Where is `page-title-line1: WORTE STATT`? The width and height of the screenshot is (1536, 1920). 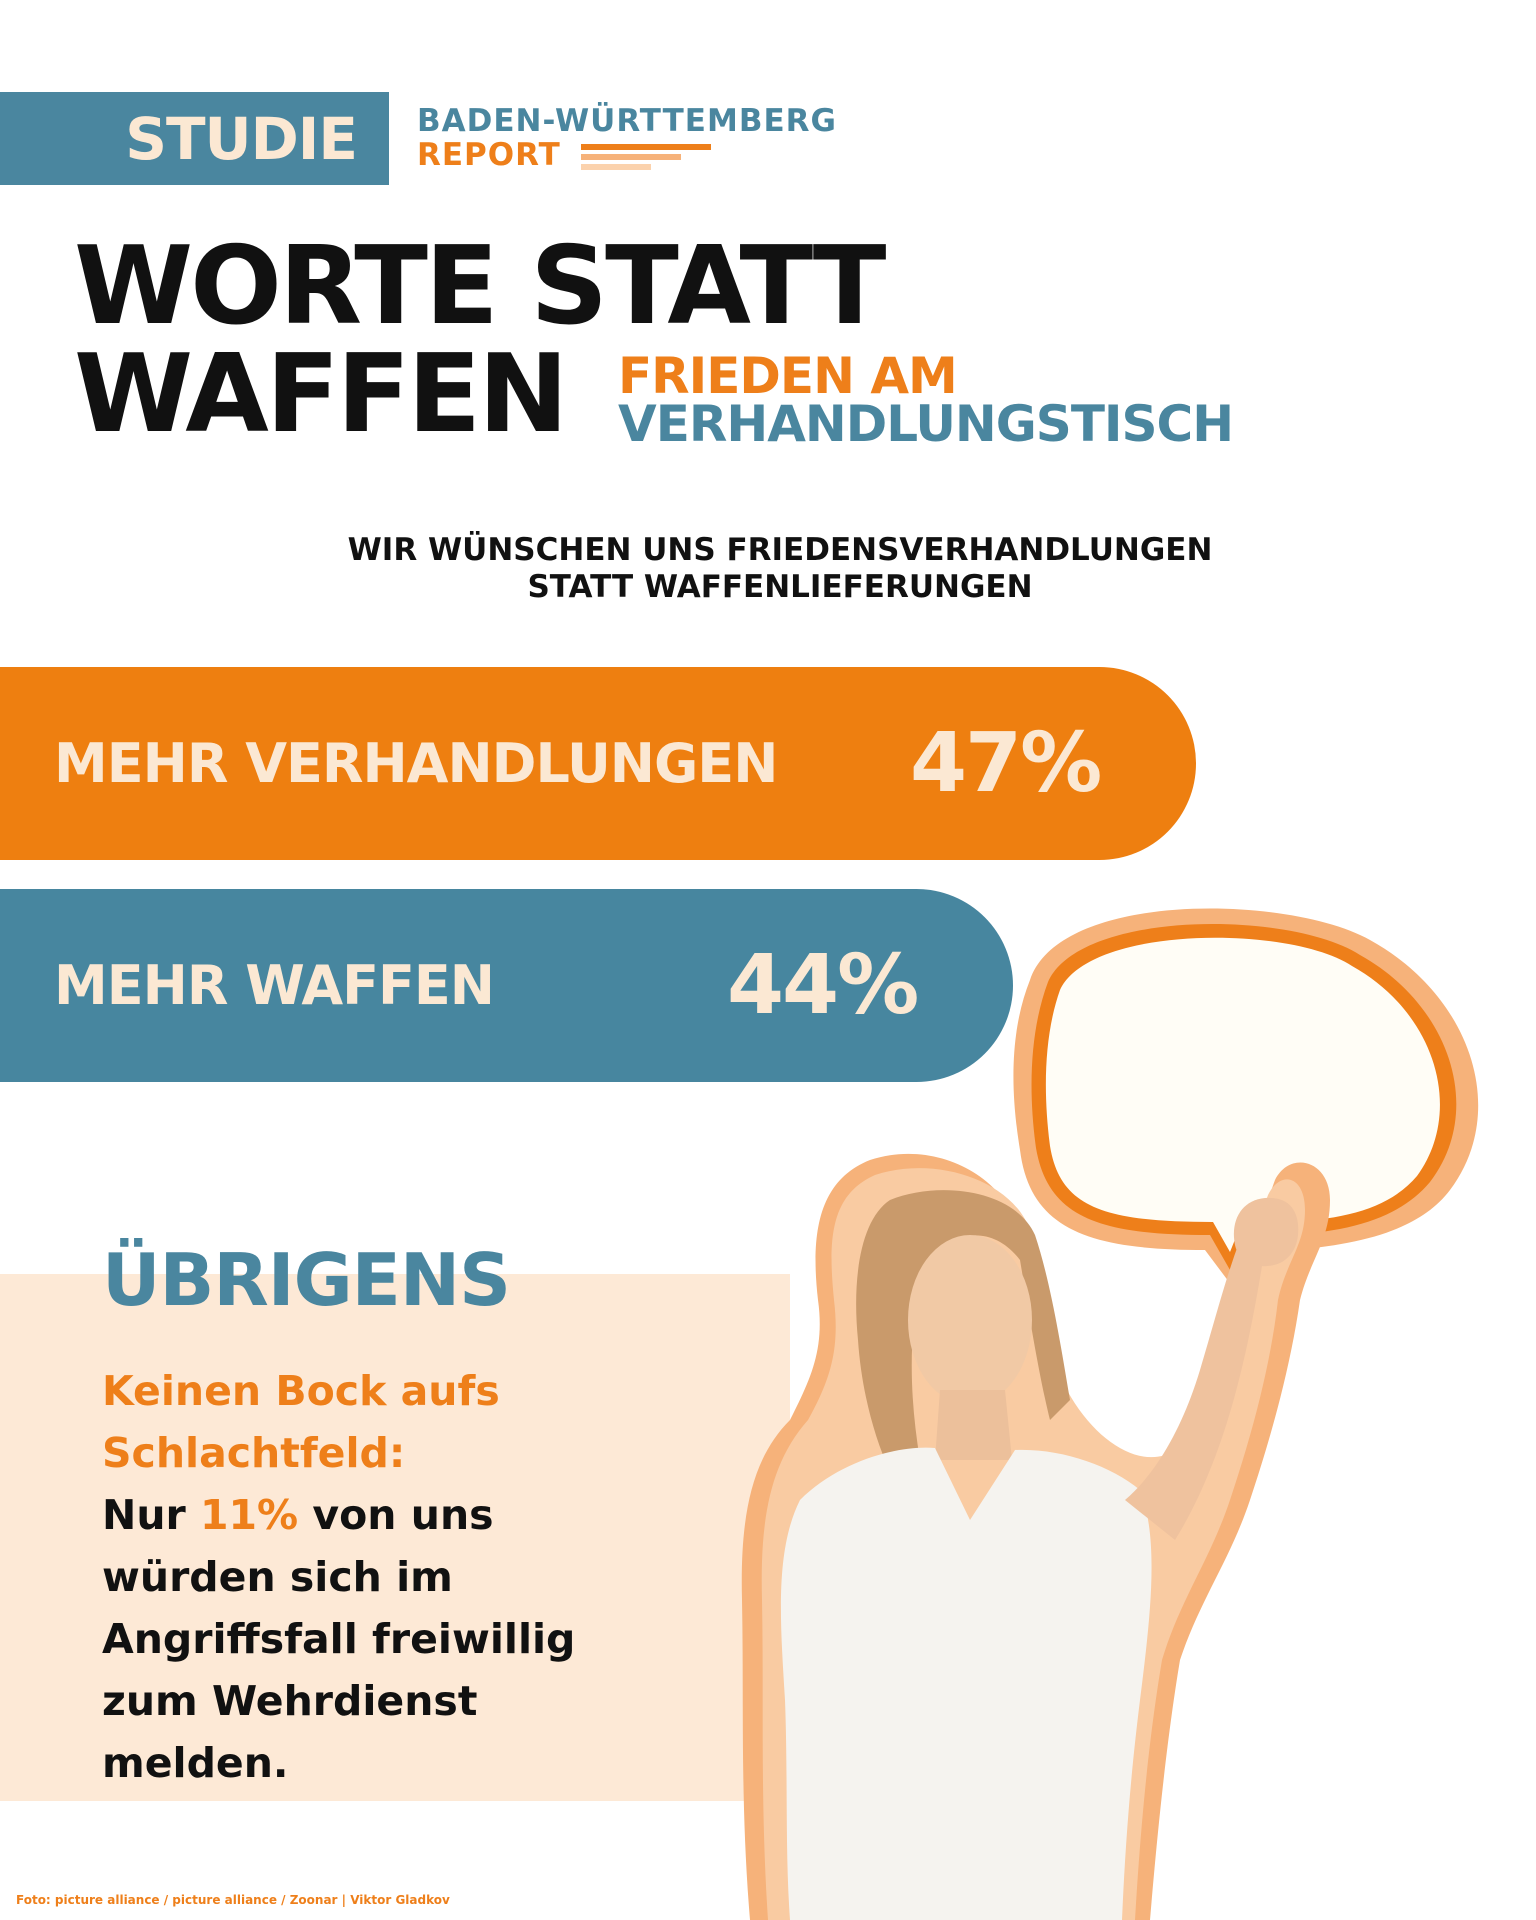 page-title-line1: WORTE STATT is located at coordinates (480, 286).